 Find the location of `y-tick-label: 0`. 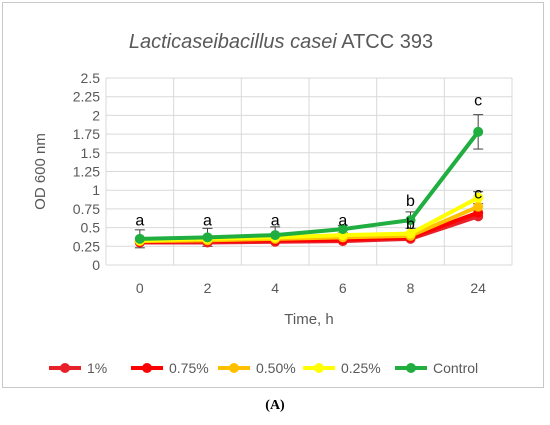

y-tick-label: 0 is located at coordinates (96, 265).